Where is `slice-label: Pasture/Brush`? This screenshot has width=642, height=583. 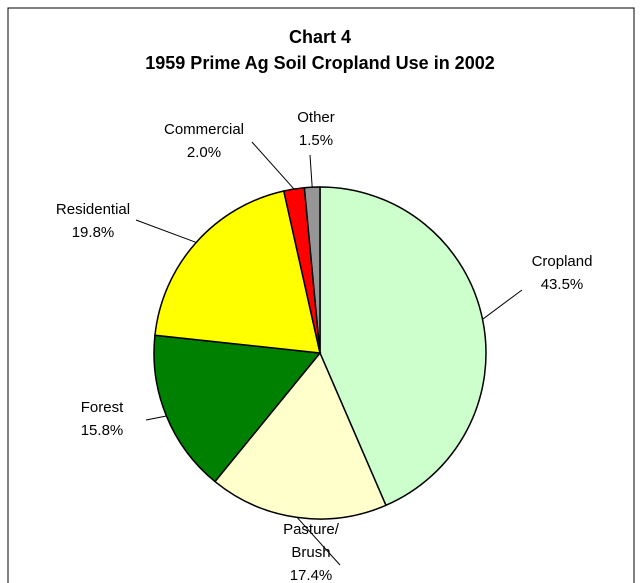 slice-label: Pasture/Brush is located at coordinates (311, 541).